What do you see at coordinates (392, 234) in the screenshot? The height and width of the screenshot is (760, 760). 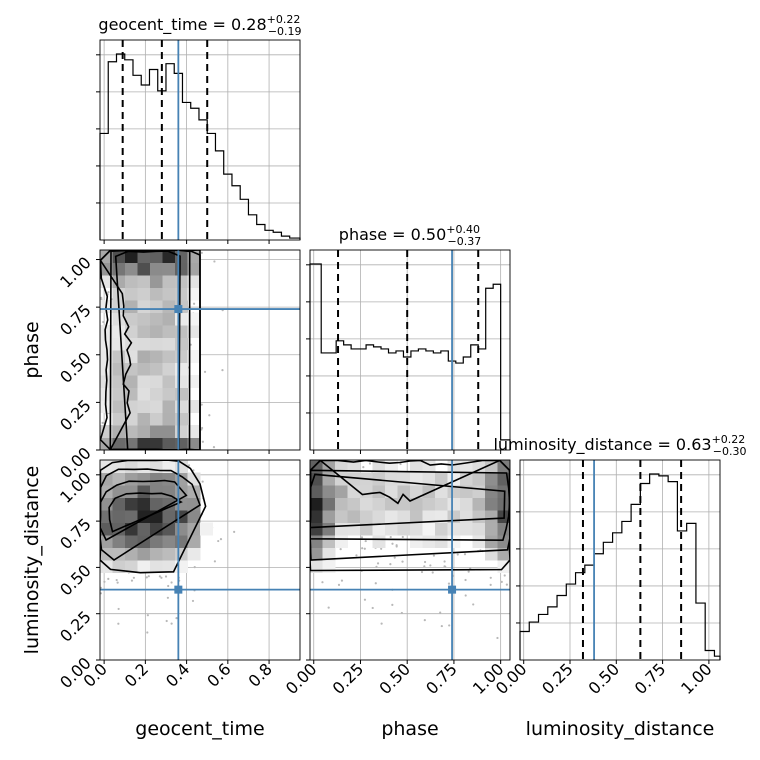 I see `title-main: phase = 0.50` at bounding box center [392, 234].